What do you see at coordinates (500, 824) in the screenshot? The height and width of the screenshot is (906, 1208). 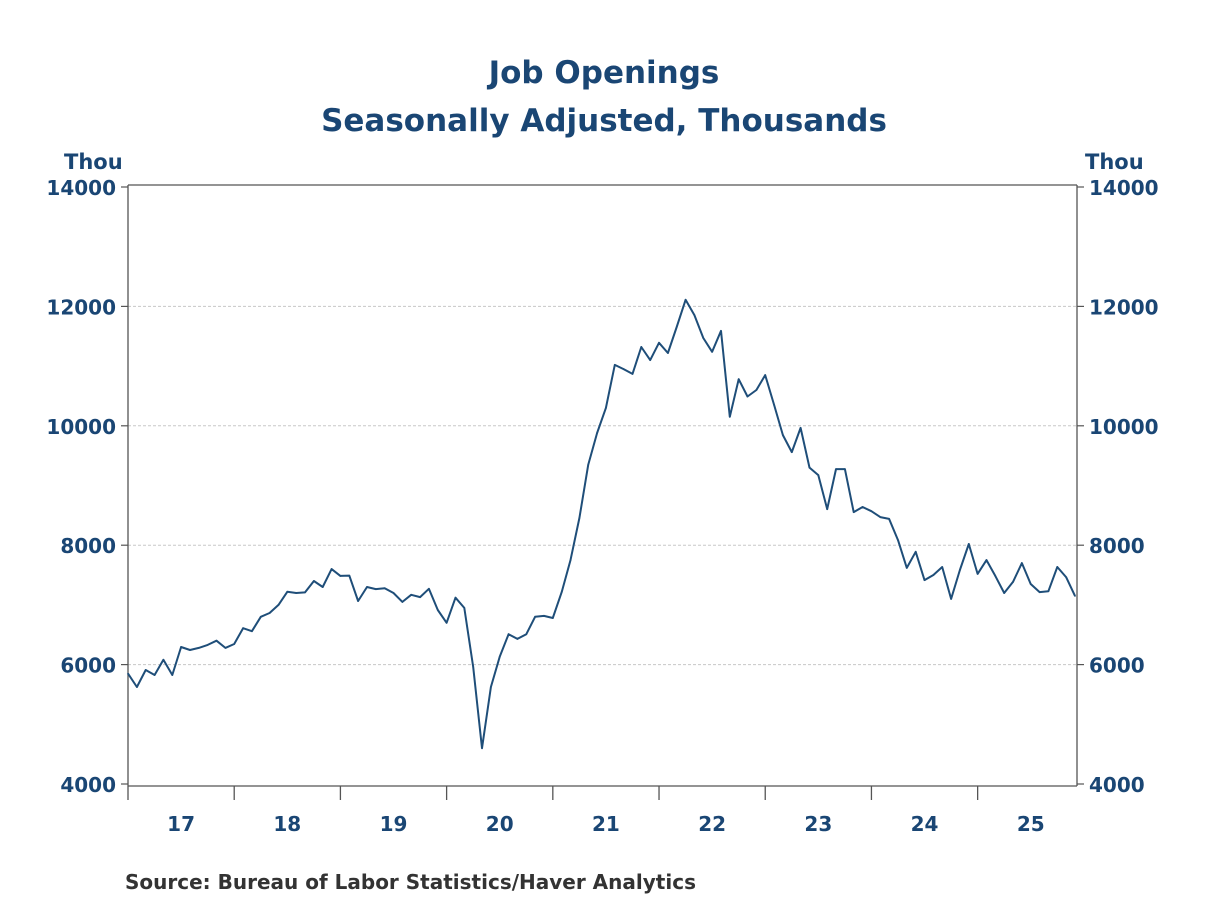 I see `x-tick-label: 20` at bounding box center [500, 824].